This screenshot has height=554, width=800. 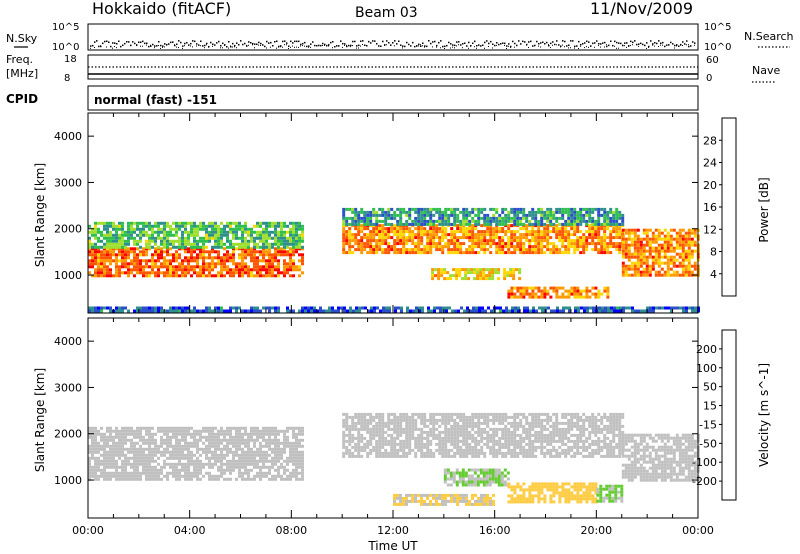 What do you see at coordinates (717, 47) in the screenshot?
I see `noise-tick-bottom-right: 10^0` at bounding box center [717, 47].